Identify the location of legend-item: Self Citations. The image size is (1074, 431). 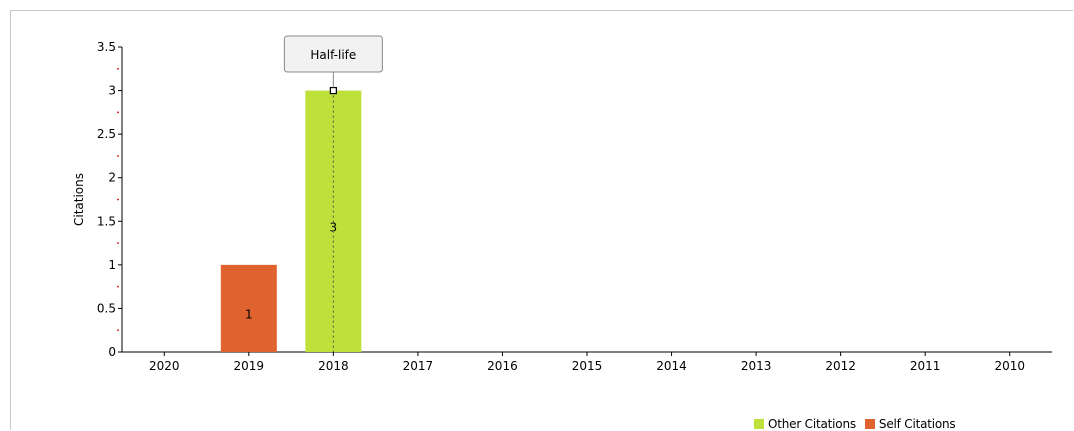
(910, 424).